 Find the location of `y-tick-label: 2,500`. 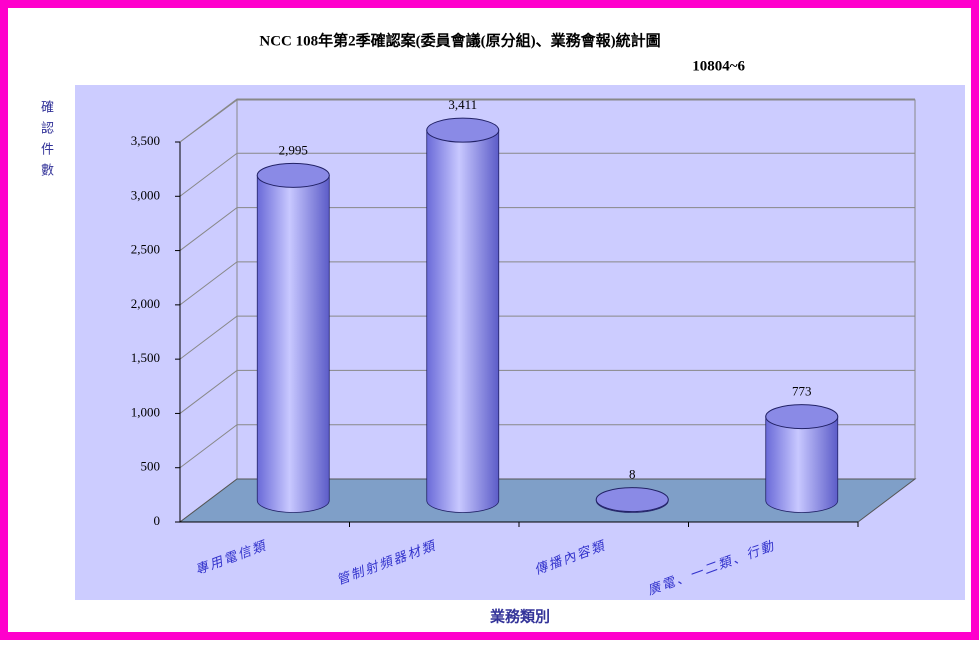

y-tick-label: 2,500 is located at coordinates (145, 249).